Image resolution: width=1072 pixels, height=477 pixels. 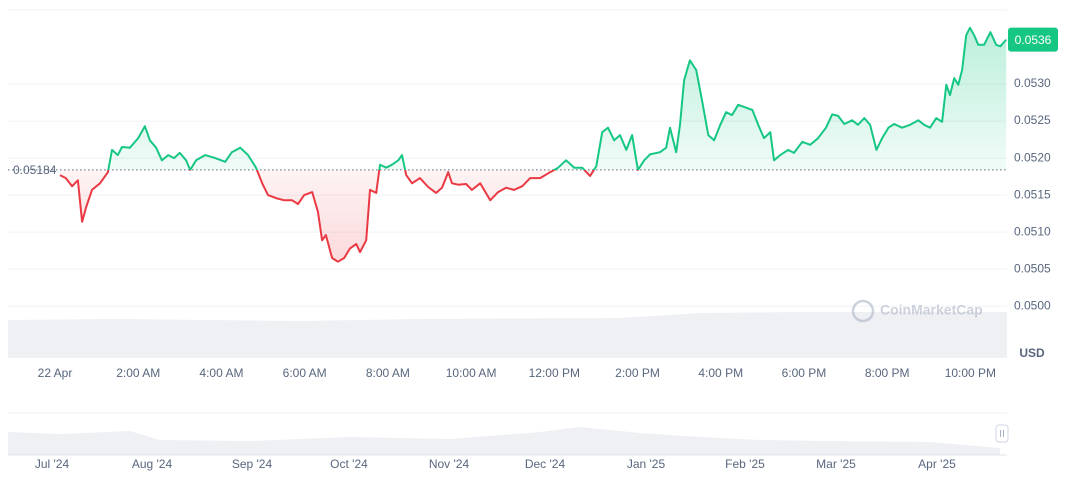 I want to click on y-tick-label: 0.0505, so click(x=1032, y=268).